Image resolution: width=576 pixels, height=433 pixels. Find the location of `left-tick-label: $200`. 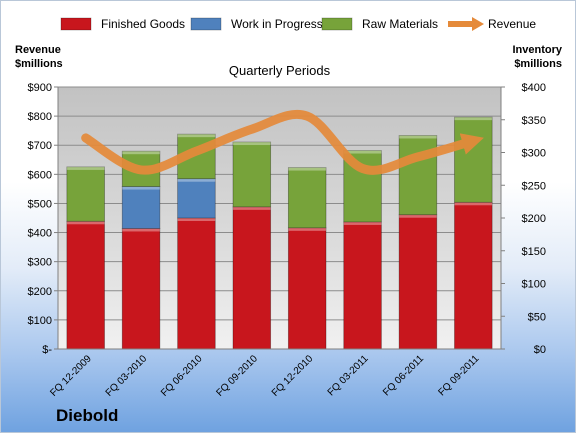

left-tick-label: $200 is located at coordinates (40, 292).